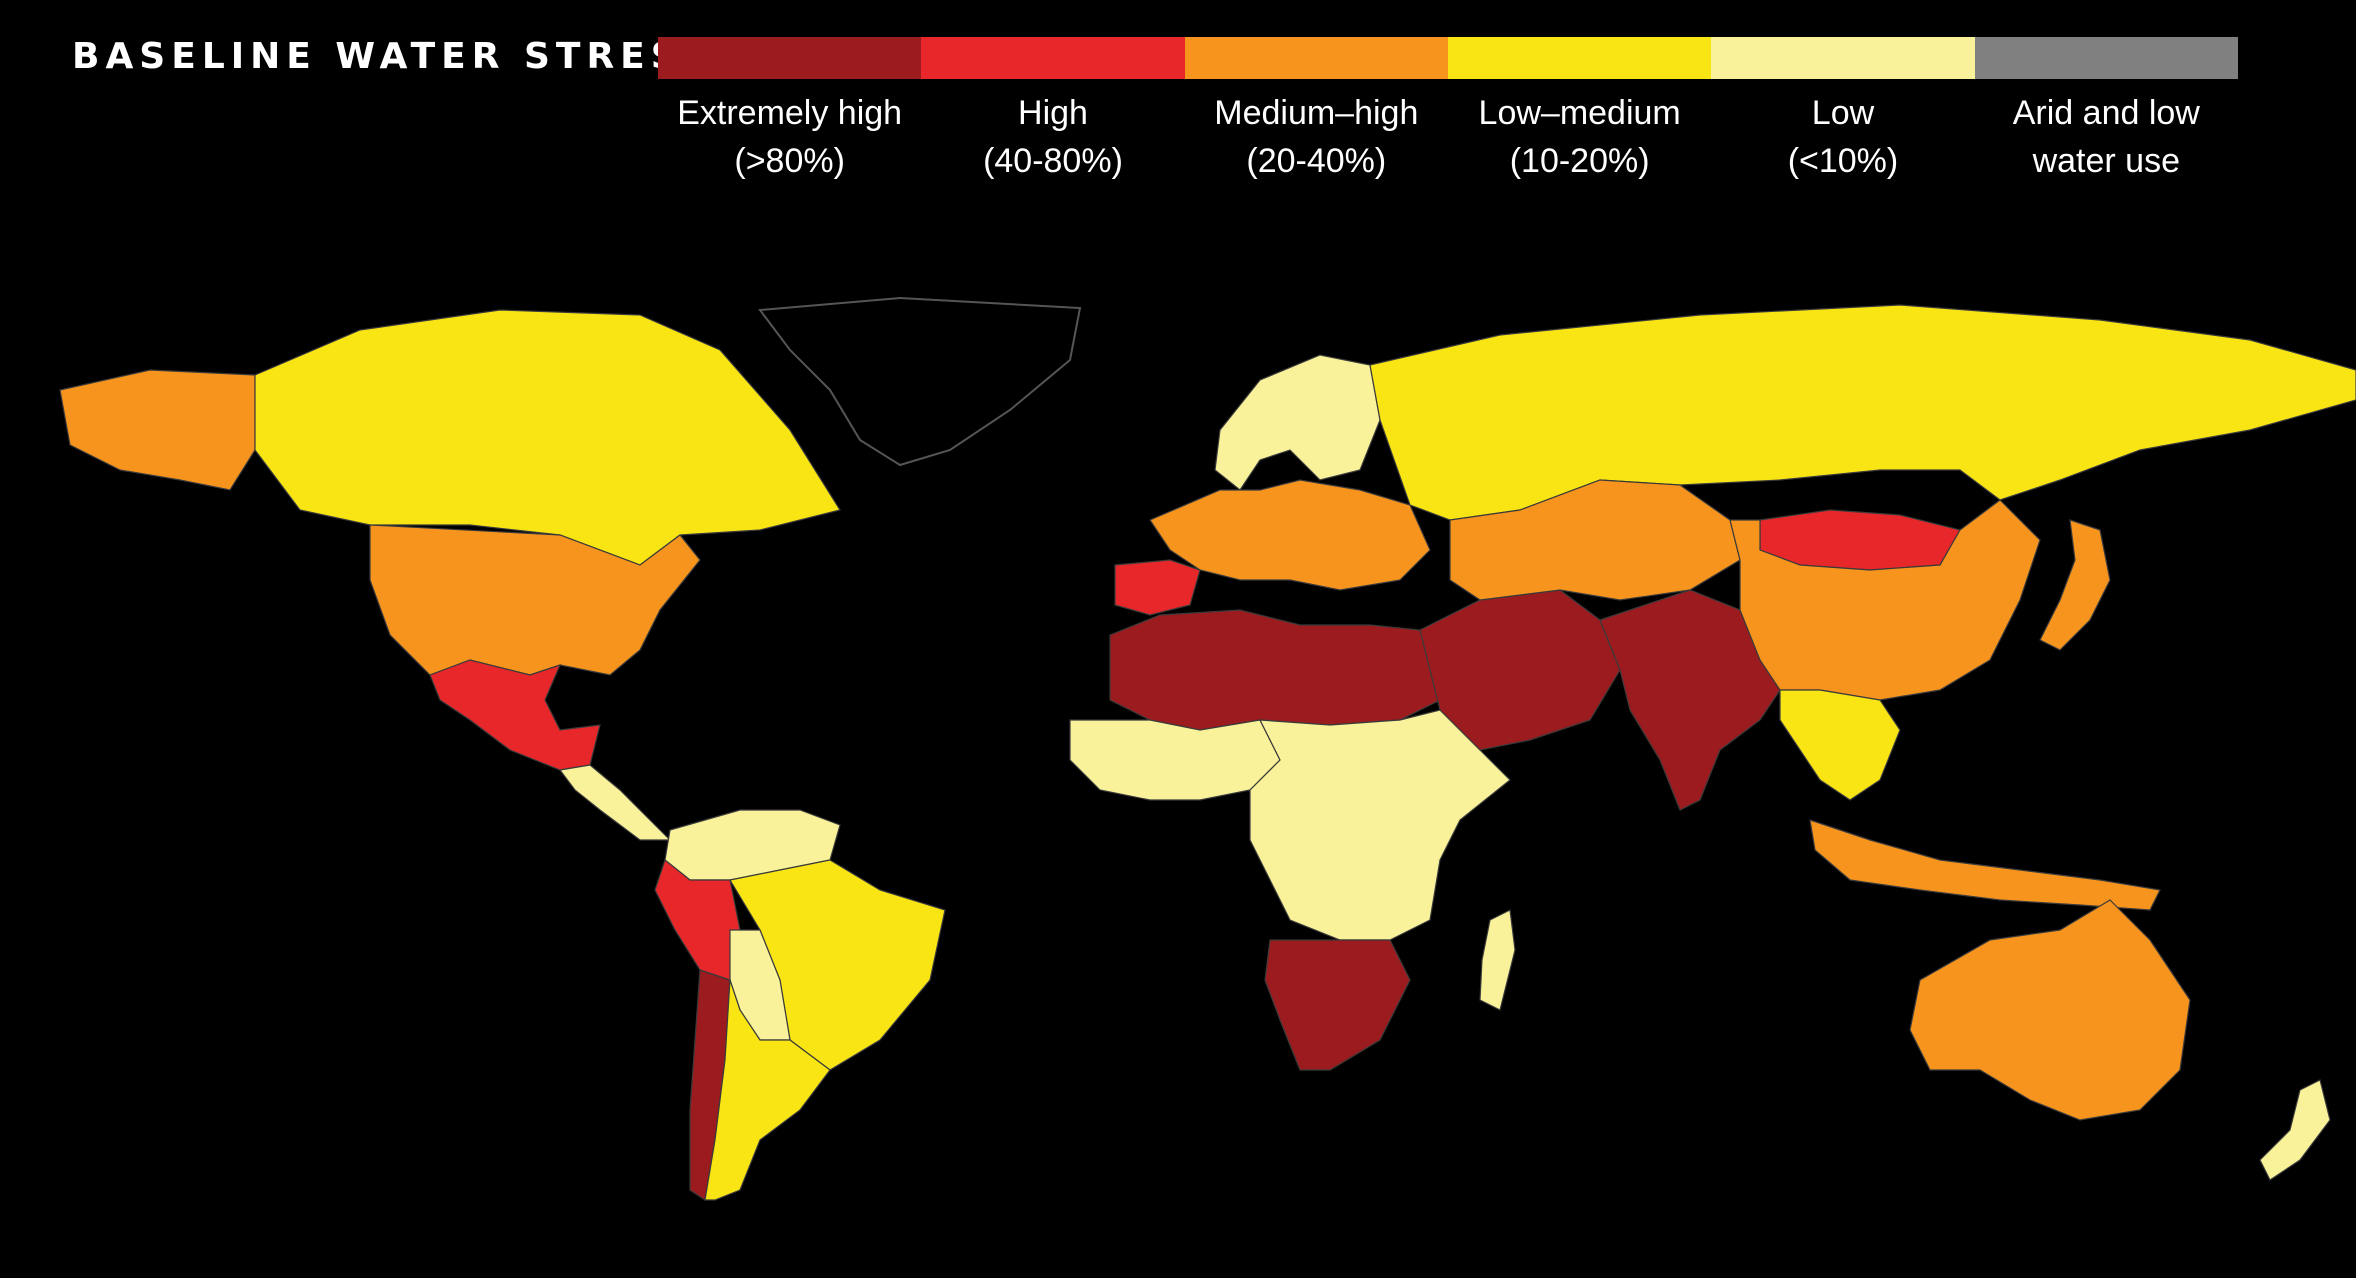 This screenshot has width=2356, height=1278. I want to click on region-central-america, so click(615, 802).